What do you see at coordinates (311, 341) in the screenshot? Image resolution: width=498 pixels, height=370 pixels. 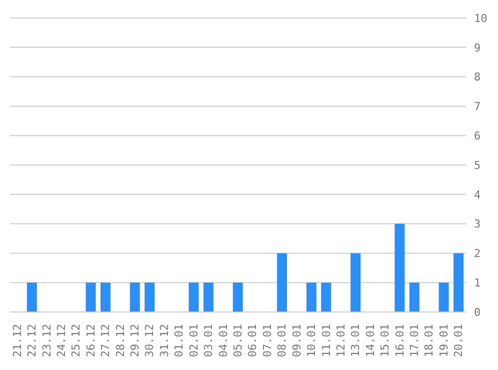 I see `x-tick-label: 10.01` at bounding box center [311, 341].